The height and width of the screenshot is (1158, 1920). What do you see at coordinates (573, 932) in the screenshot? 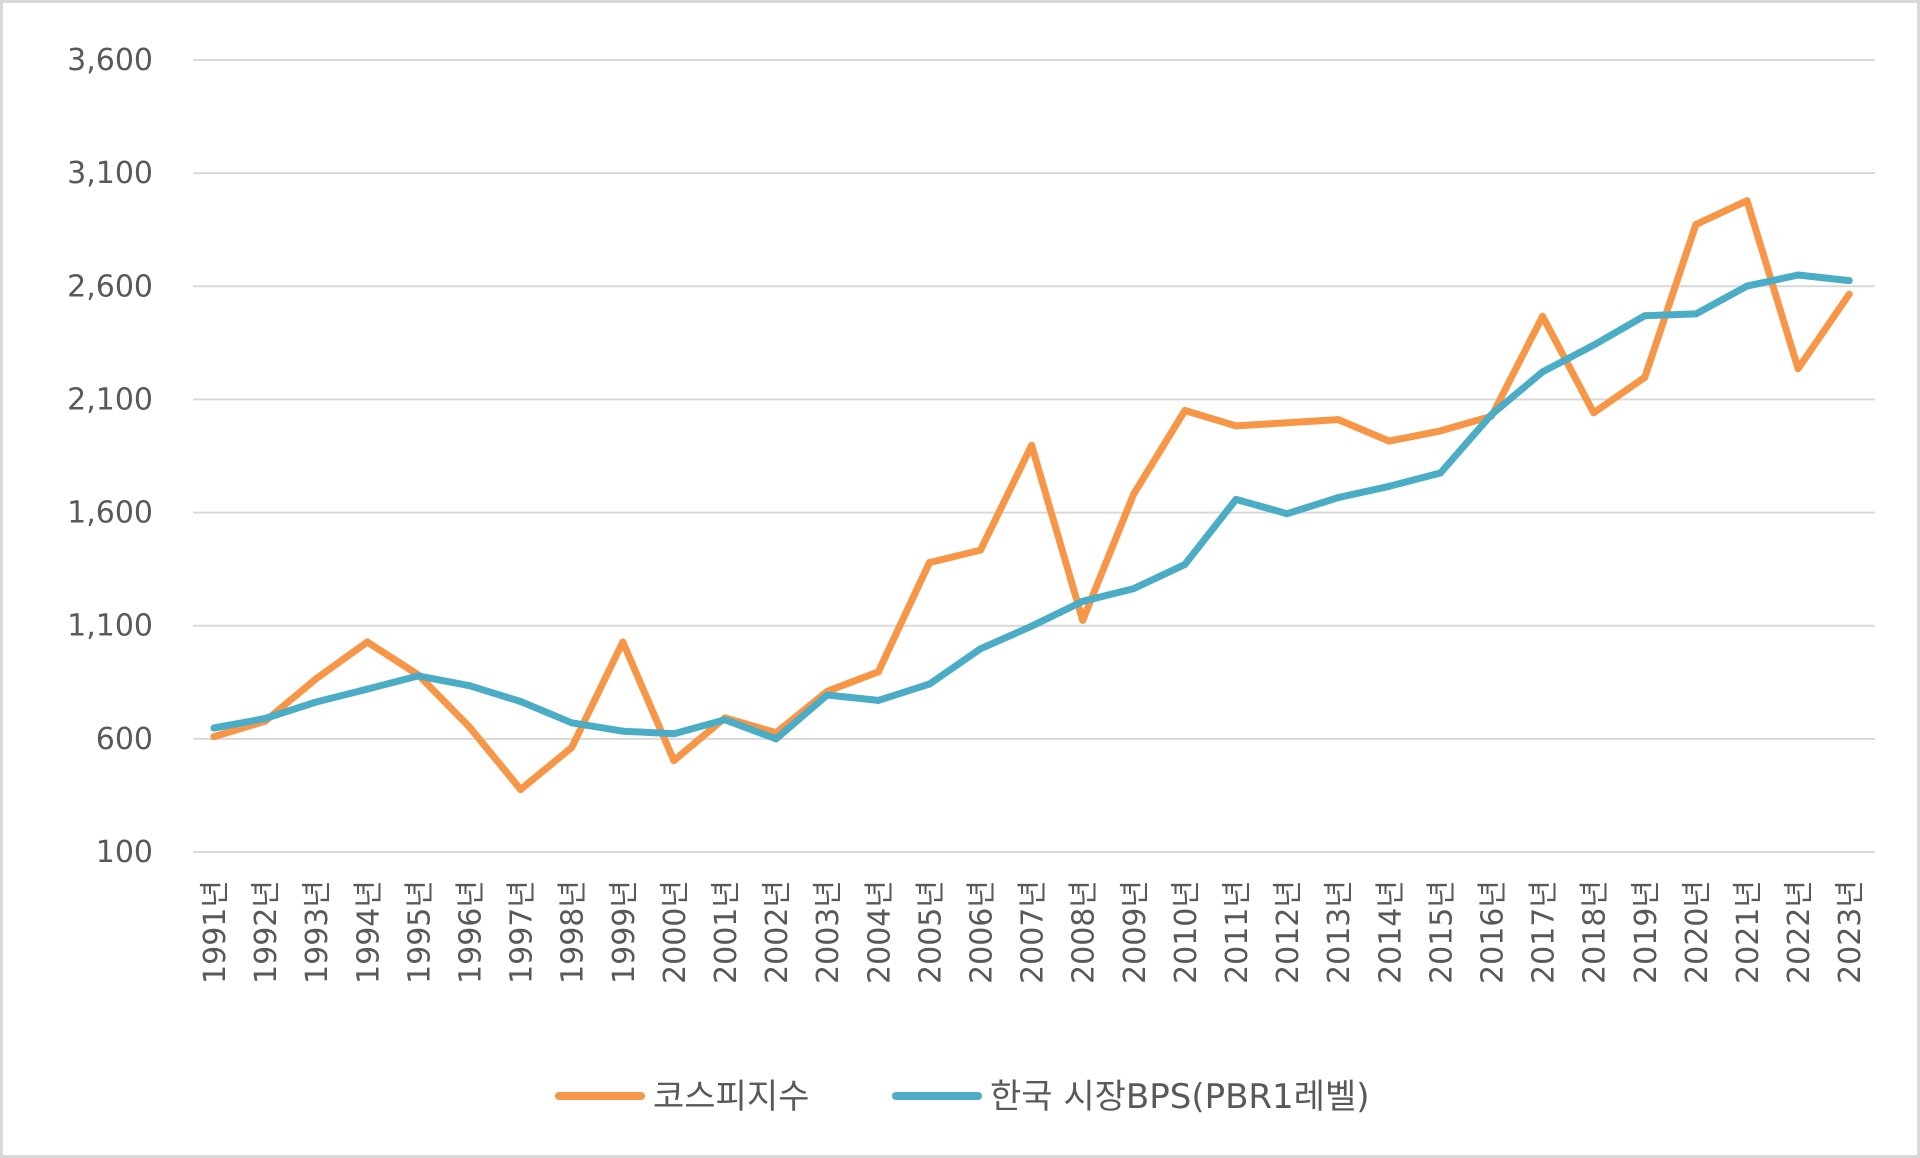
I see `x-tick-label: 1998년` at bounding box center [573, 932].